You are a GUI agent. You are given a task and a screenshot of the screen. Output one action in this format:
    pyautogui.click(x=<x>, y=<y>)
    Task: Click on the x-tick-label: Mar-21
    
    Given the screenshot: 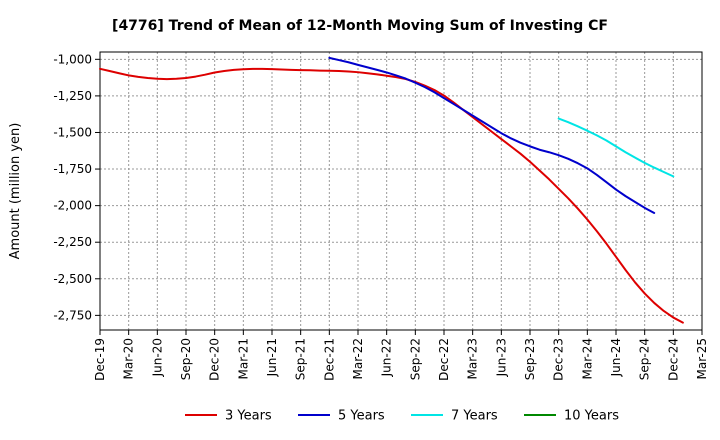 What is the action you would take?
    pyautogui.click(x=243, y=358)
    